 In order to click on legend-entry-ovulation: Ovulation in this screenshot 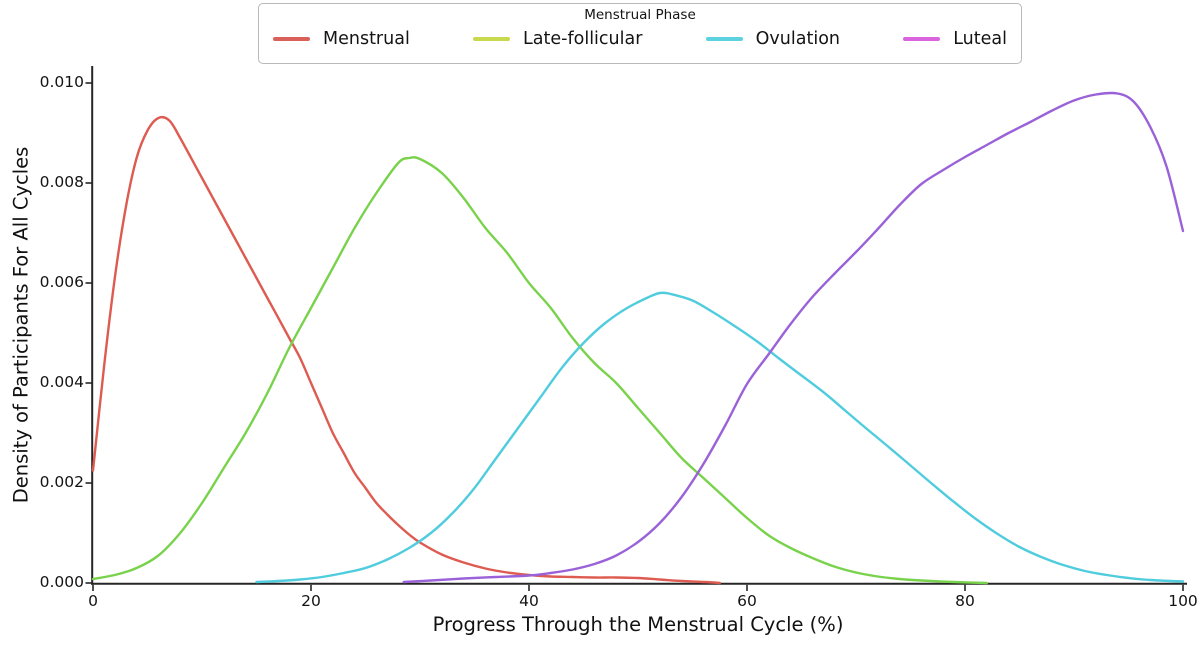, I will do `click(772, 39)`.